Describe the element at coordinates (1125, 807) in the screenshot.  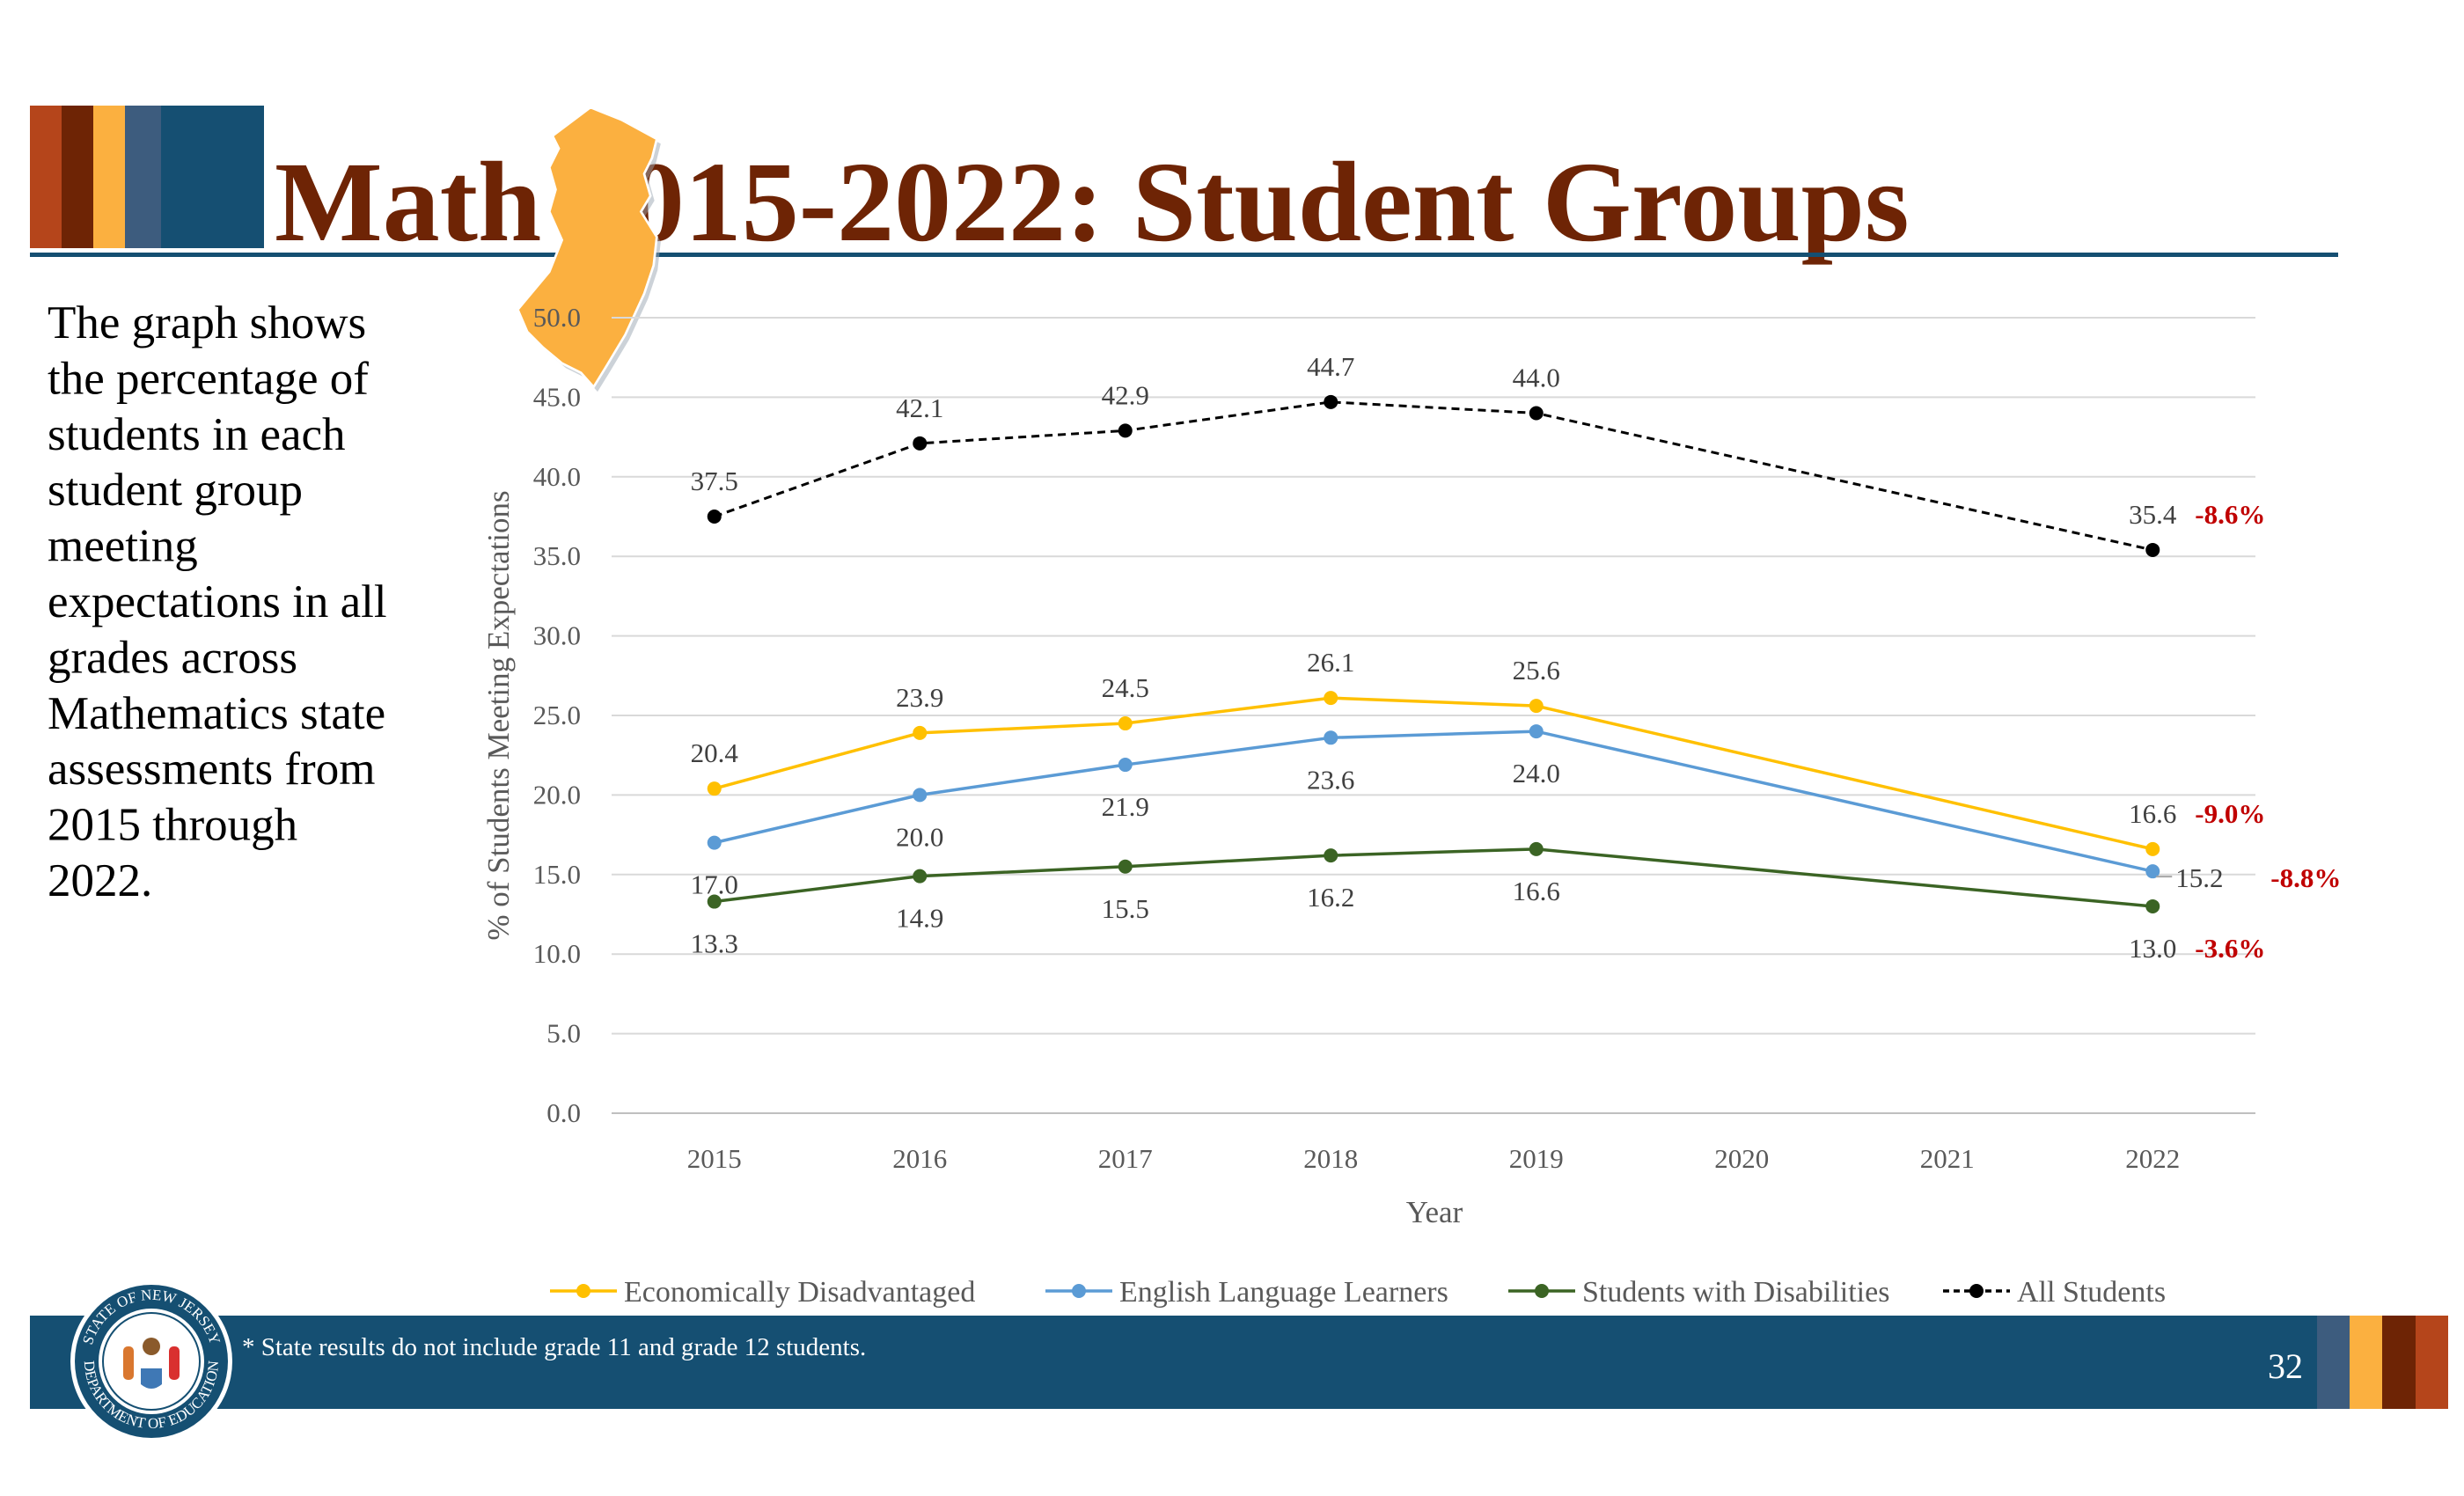
I see `data-label: 21.9` at that location.